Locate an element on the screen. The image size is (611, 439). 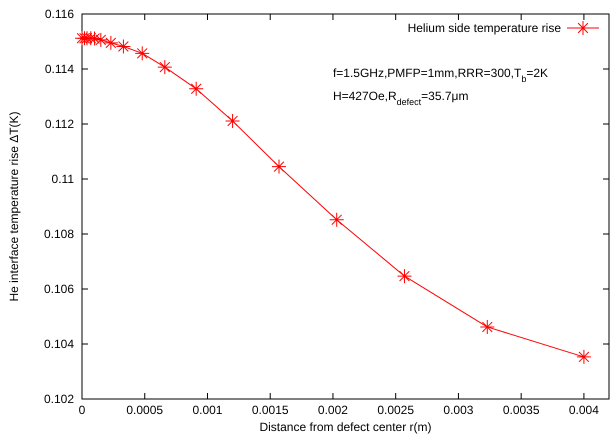
legend-label: Helium side temperature rise is located at coordinates (485, 28).